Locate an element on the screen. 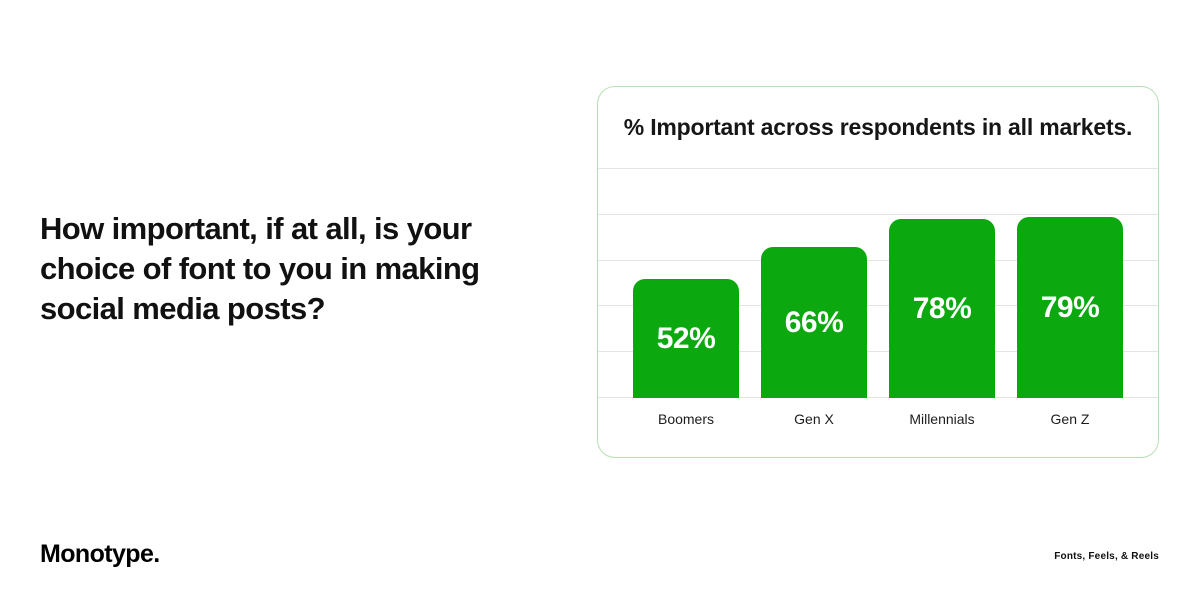 This screenshot has width=1200, height=600. x-axis-labels: Boomers Gen X Millennials Gen Z is located at coordinates (878, 412).